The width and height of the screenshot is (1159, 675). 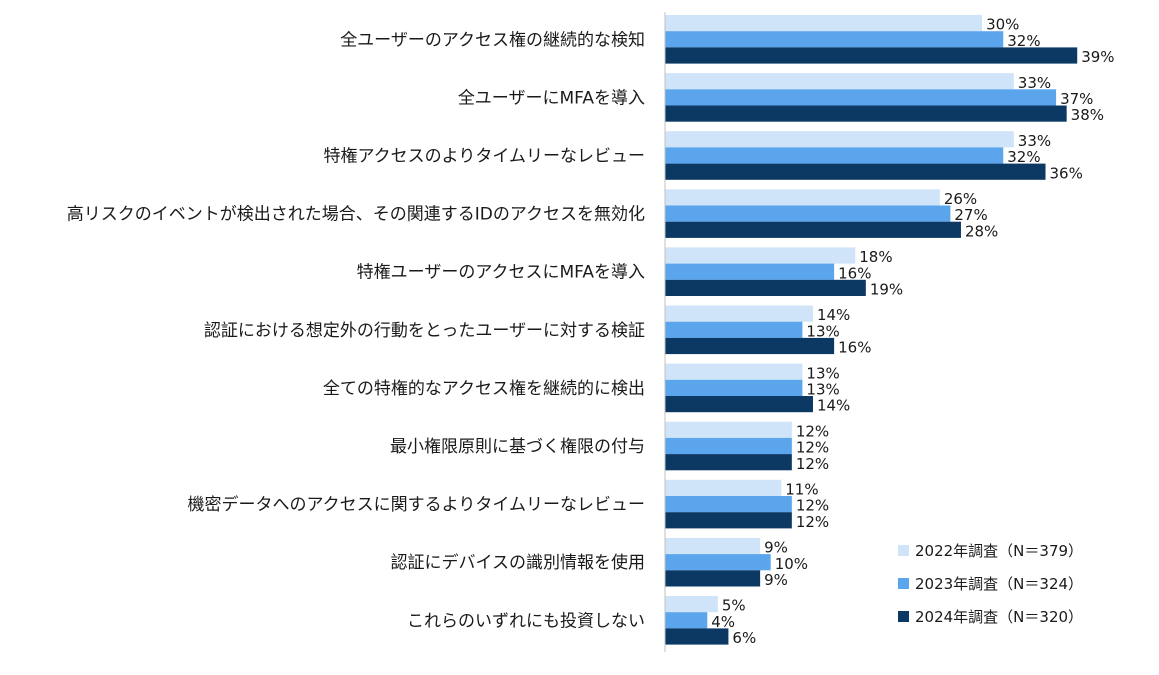 I want to click on data-label: 27%, so click(x=970, y=215).